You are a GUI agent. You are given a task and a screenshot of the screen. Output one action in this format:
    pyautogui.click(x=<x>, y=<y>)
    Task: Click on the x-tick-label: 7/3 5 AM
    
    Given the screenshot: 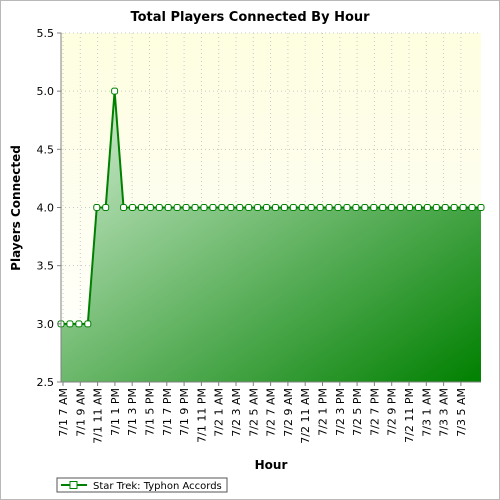 What is the action you would take?
    pyautogui.click(x=461, y=412)
    